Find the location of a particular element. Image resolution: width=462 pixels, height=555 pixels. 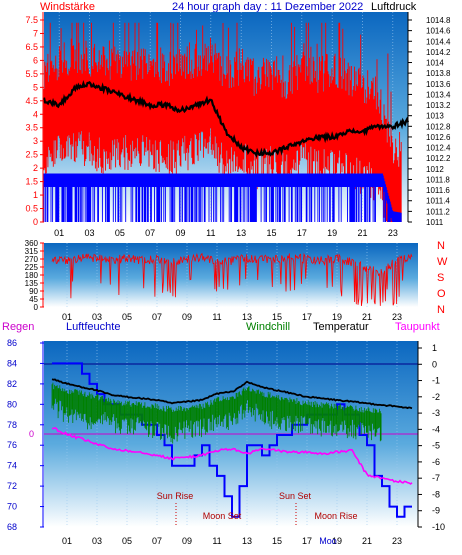

humidity-tick-label: 70 is located at coordinates (12, 507).